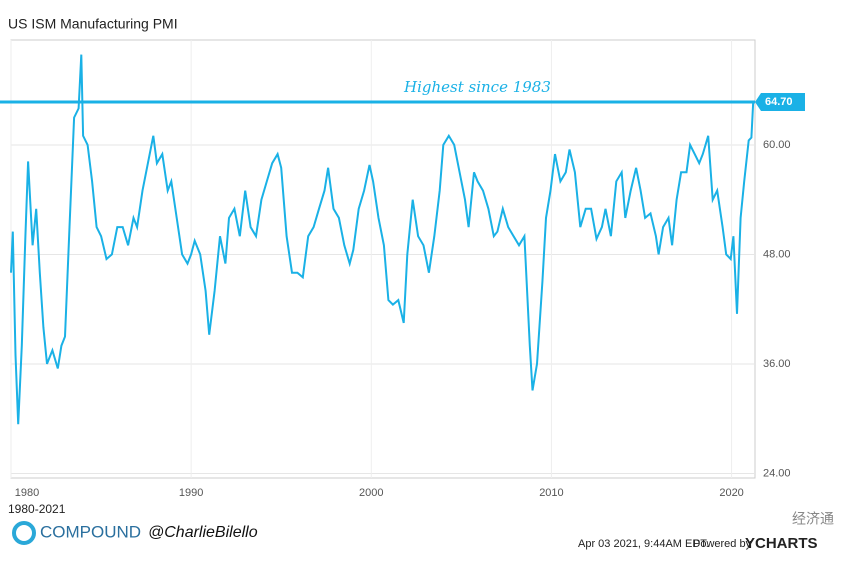 This screenshot has height=562, width=850. I want to click on x-tick-label: 1980, so click(27, 493).